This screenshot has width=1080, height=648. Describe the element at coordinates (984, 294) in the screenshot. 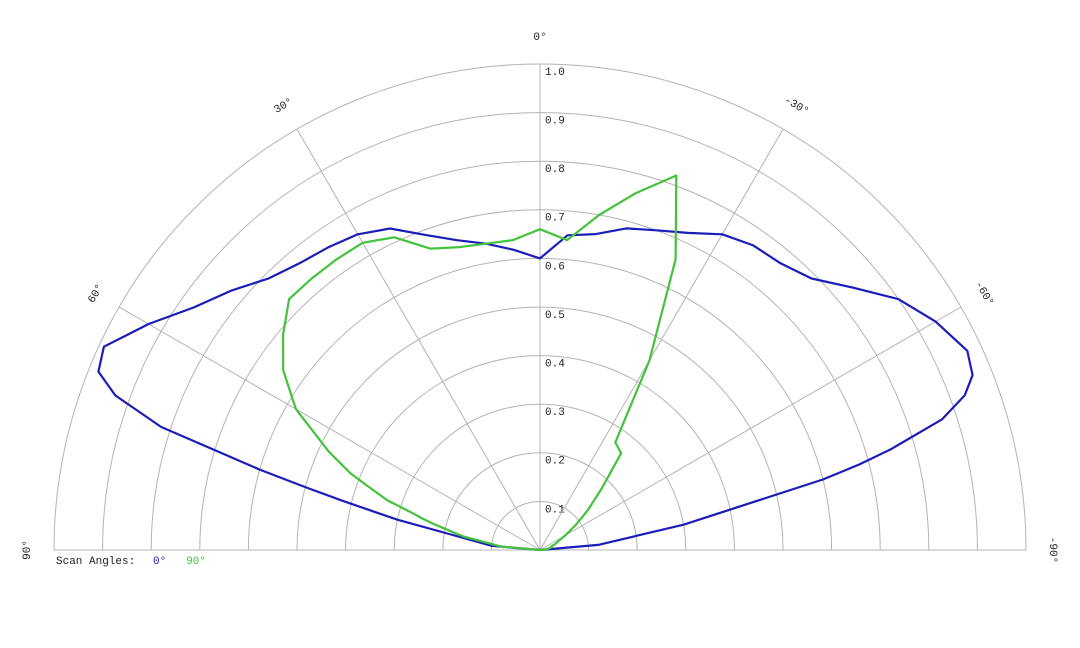

I see `theta-tick-label: -60°` at that location.